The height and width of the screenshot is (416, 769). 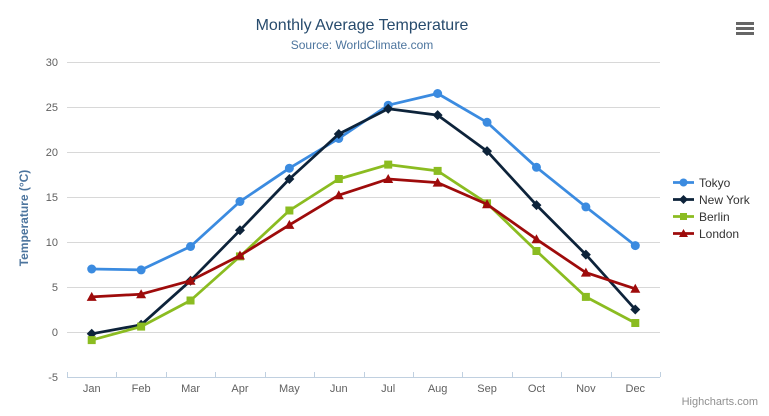 What do you see at coordinates (289, 389) in the screenshot?
I see `x-axis-tick-label: May` at bounding box center [289, 389].